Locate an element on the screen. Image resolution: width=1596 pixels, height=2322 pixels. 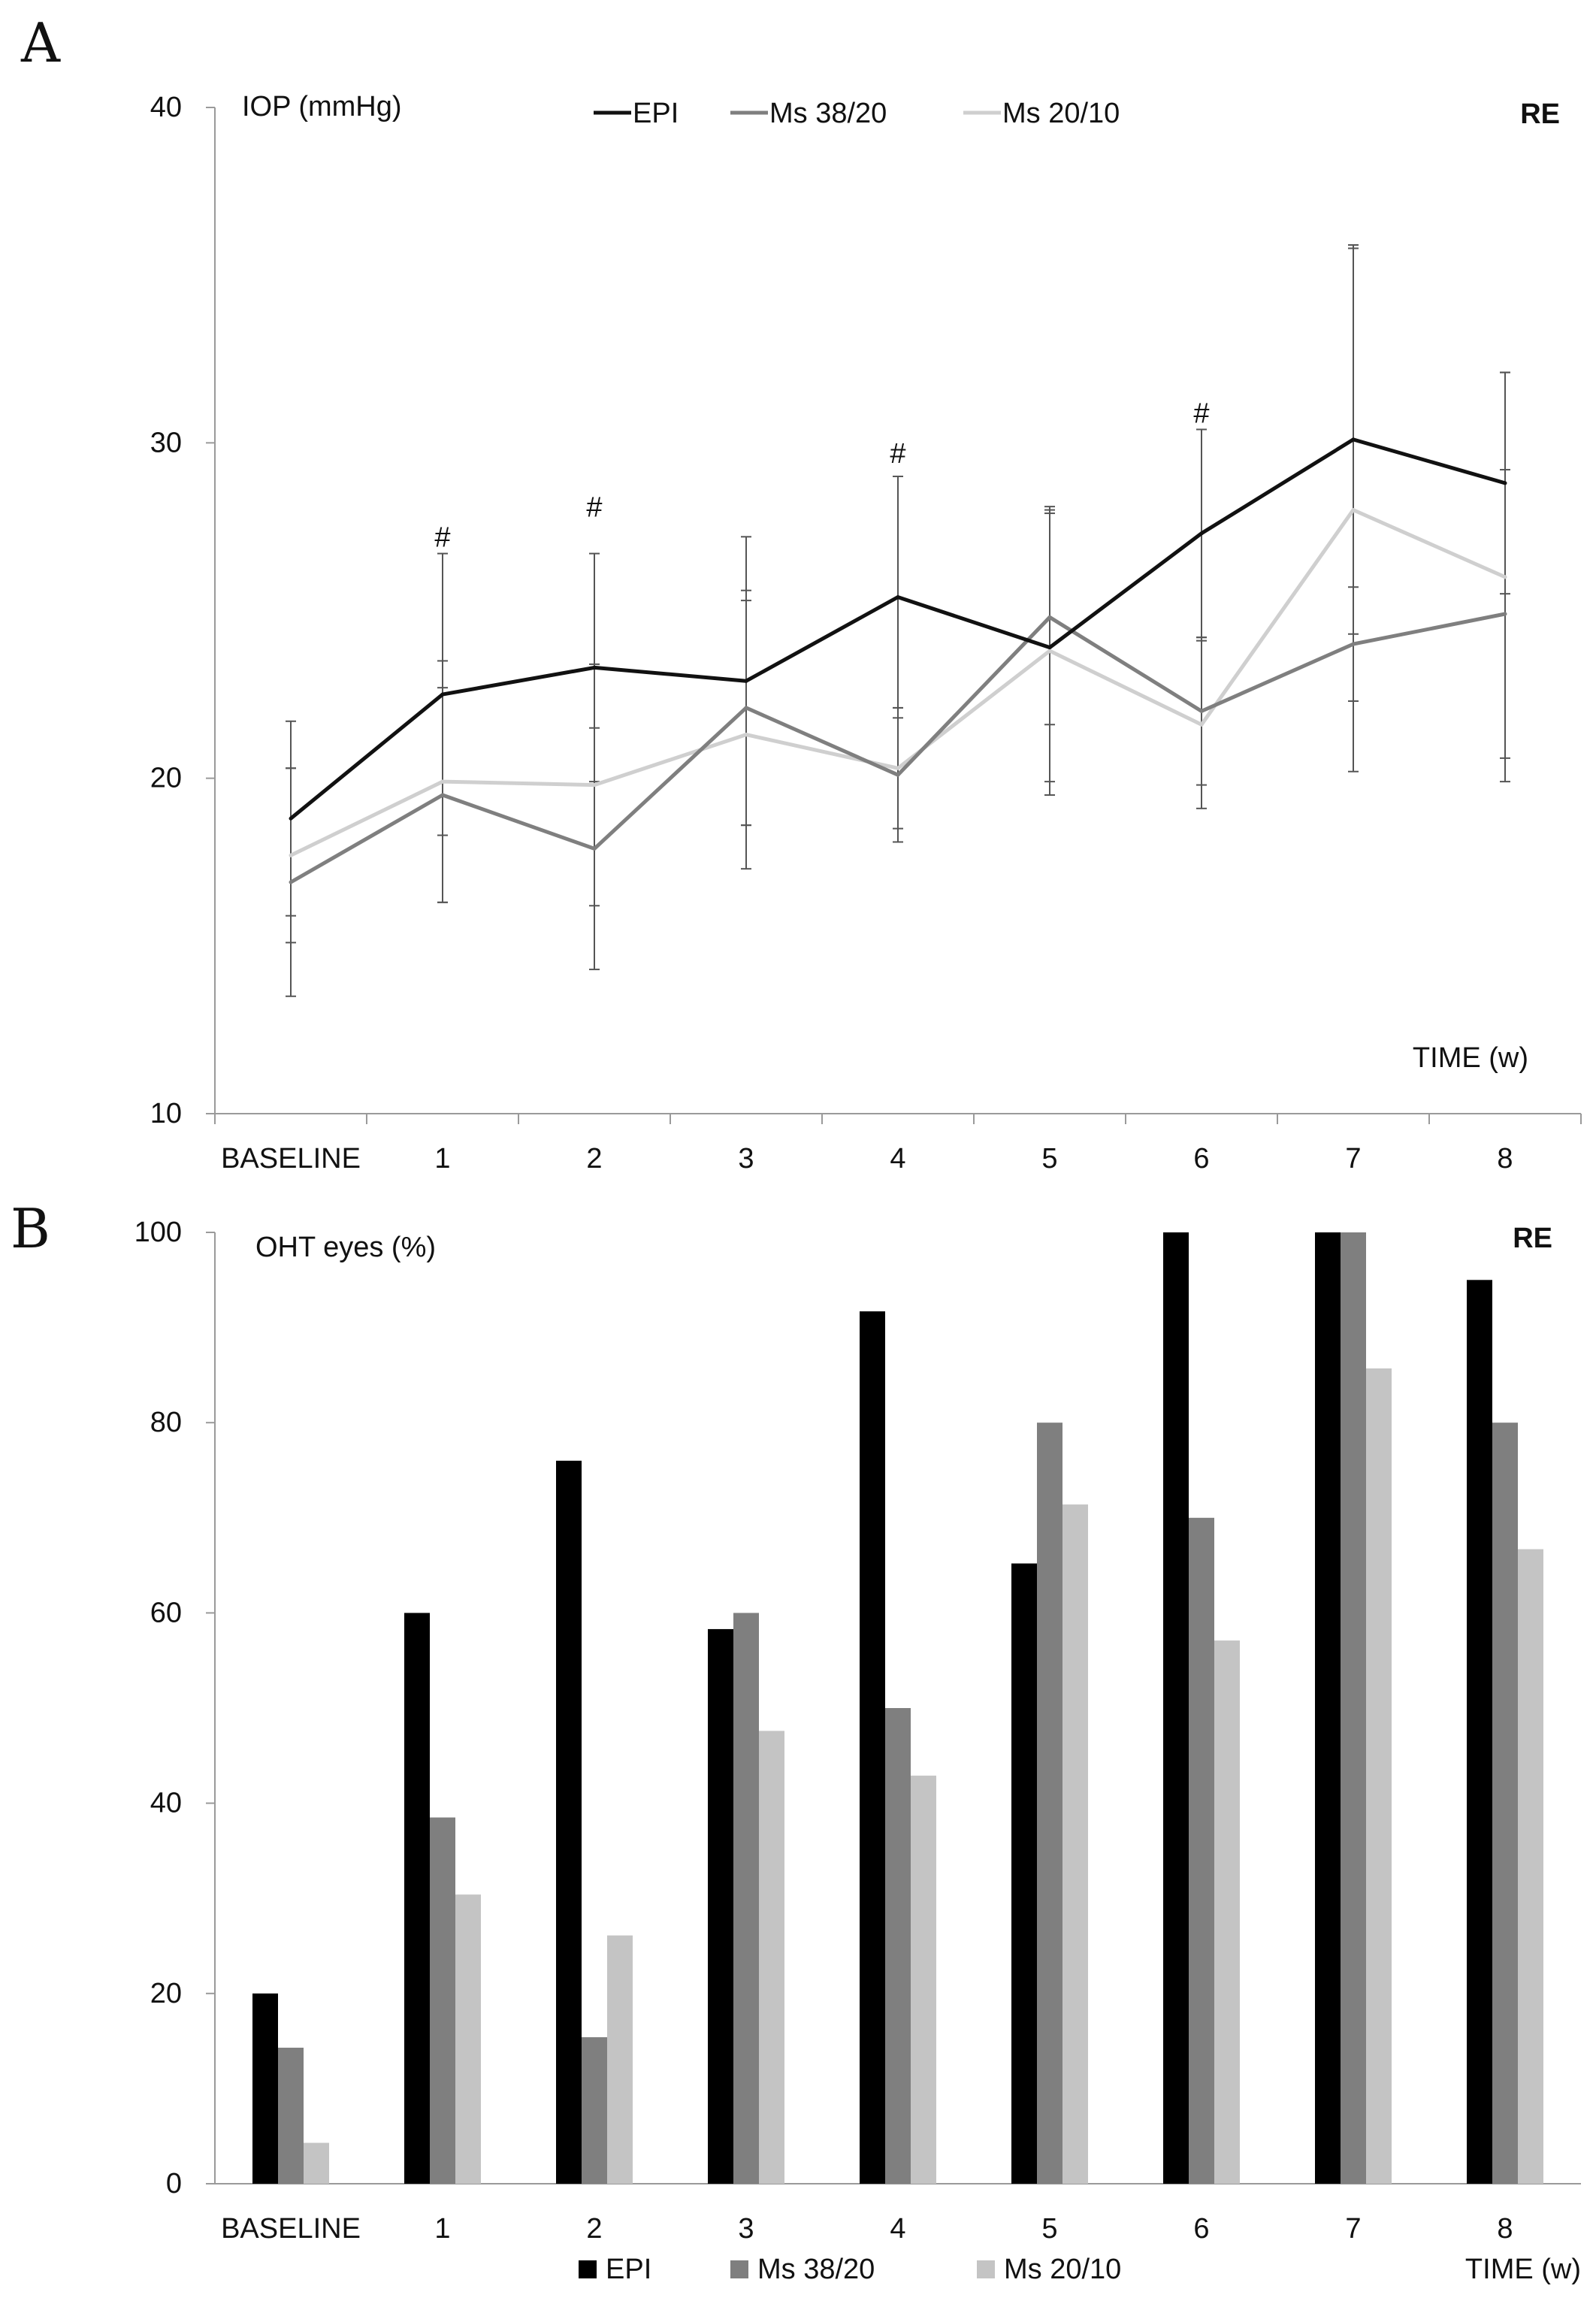
panel-label-a: A is located at coordinates (40, 42).